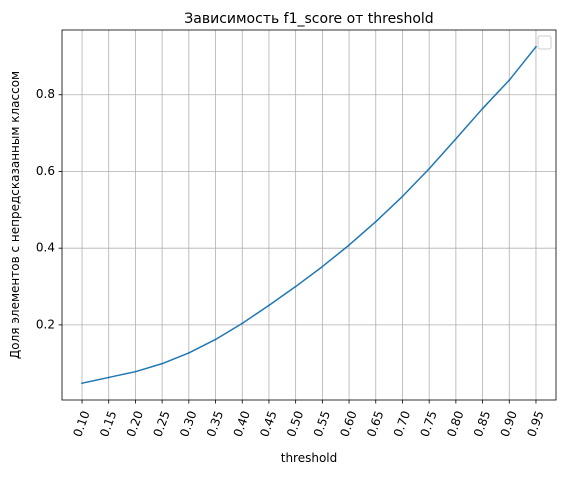 The image size is (567, 478). Describe the element at coordinates (544, 42) in the screenshot. I see `legend-box` at that location.